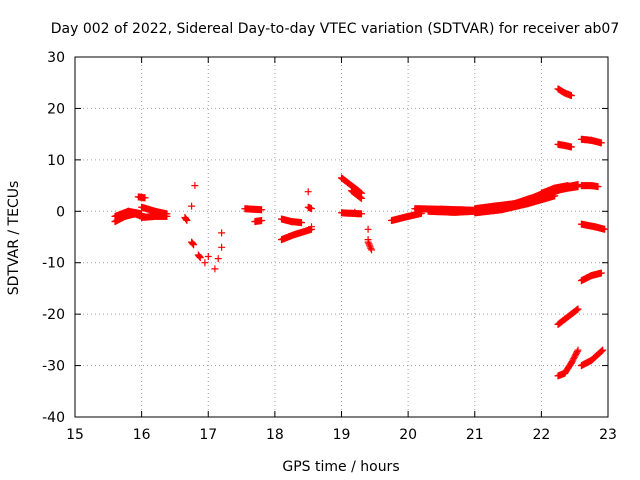 The width and height of the screenshot is (640, 480). Describe the element at coordinates (340, 467) in the screenshot. I see `x-axis-label: GPS time / hours` at that location.